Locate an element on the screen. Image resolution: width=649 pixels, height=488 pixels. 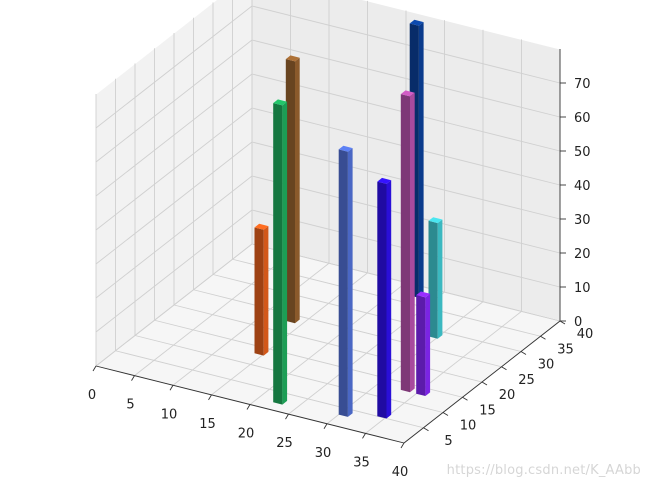
y-tick-label: 20 is located at coordinates (507, 395).